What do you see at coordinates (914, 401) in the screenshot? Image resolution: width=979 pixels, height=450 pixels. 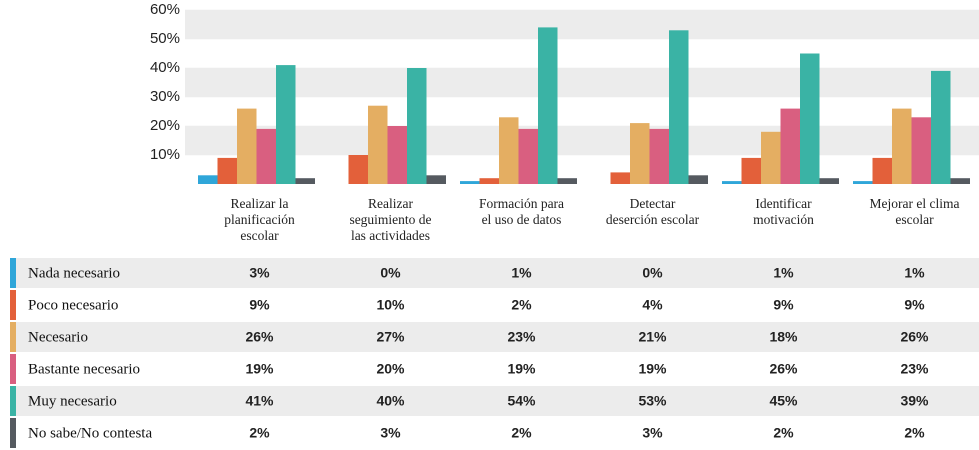 I see `table-cell: 39%` at bounding box center [914, 401].